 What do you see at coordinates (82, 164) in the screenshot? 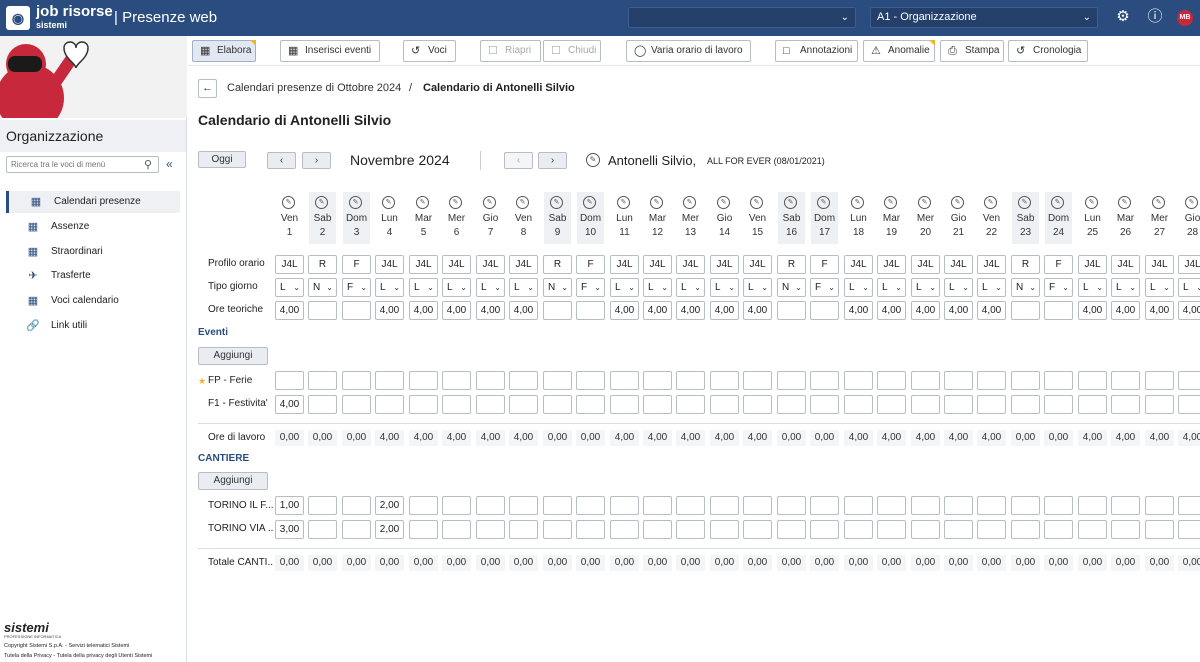
I see `menu-search-input` at bounding box center [82, 164].